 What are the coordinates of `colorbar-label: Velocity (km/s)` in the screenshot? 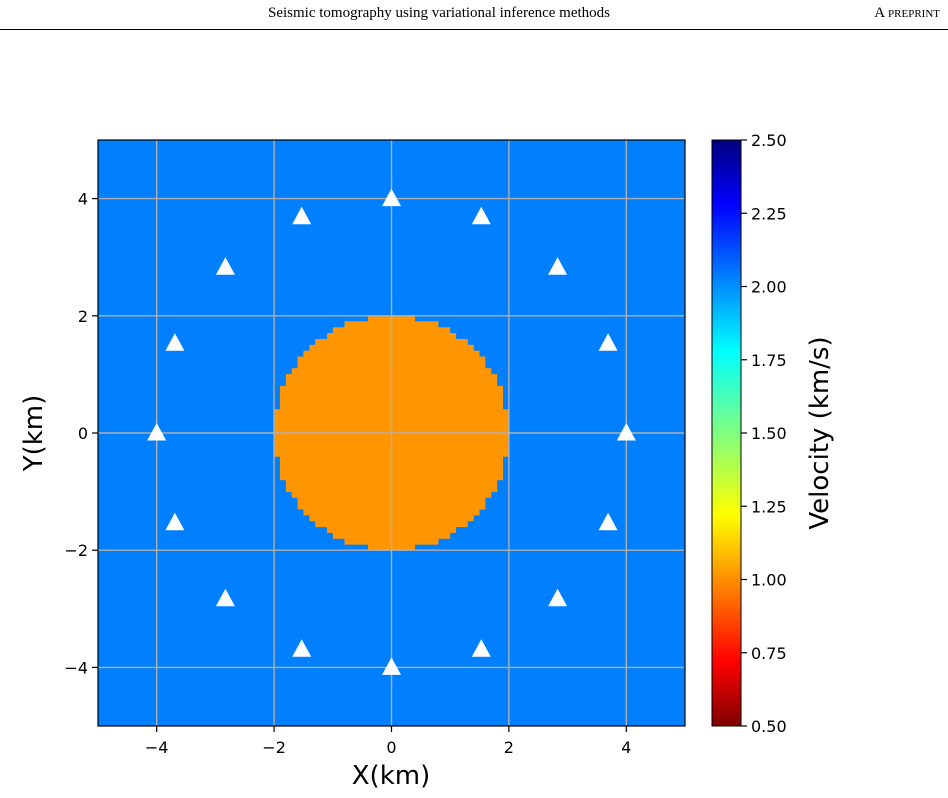 It's located at (820, 432).